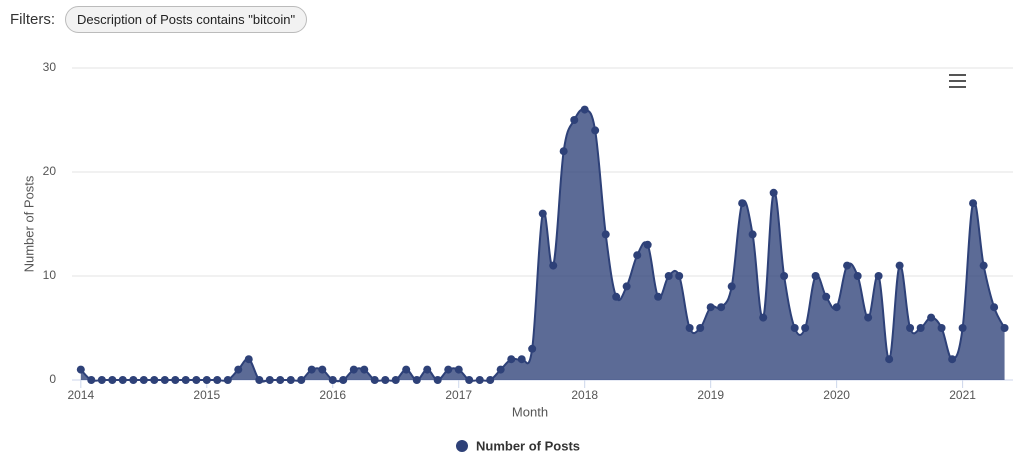  What do you see at coordinates (80, 395) in the screenshot?
I see `x-tick-label: 2014` at bounding box center [80, 395].